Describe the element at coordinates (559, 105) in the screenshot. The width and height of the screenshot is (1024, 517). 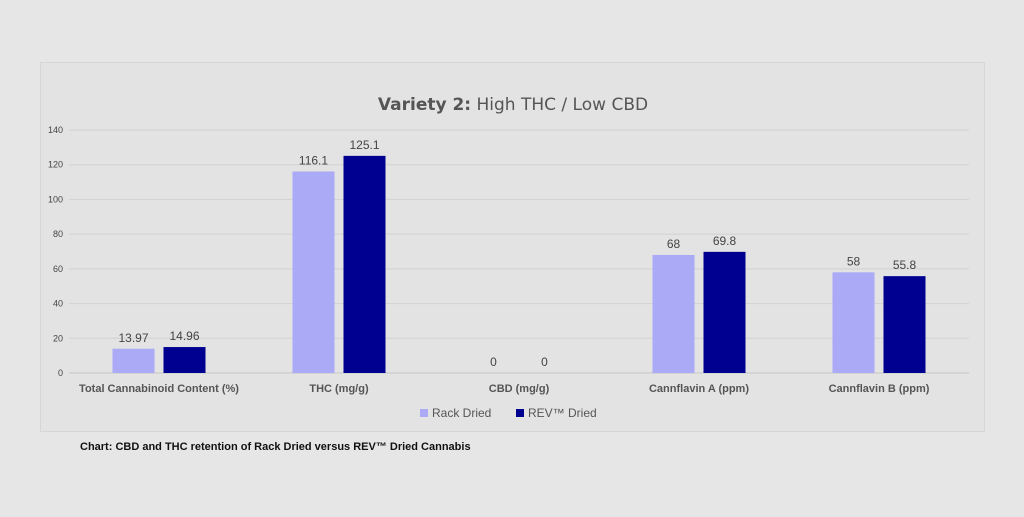
I see `chart-title-rest: High THC / Low CBD` at that location.